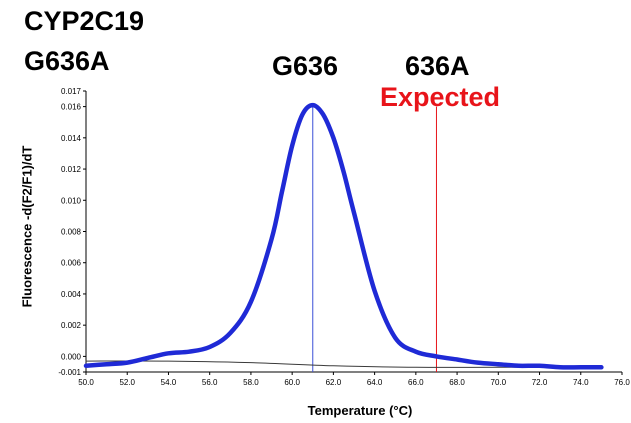 This screenshot has width=631, height=423. Describe the element at coordinates (375, 382) in the screenshot. I see `x-tick-label: 64.0` at that location.